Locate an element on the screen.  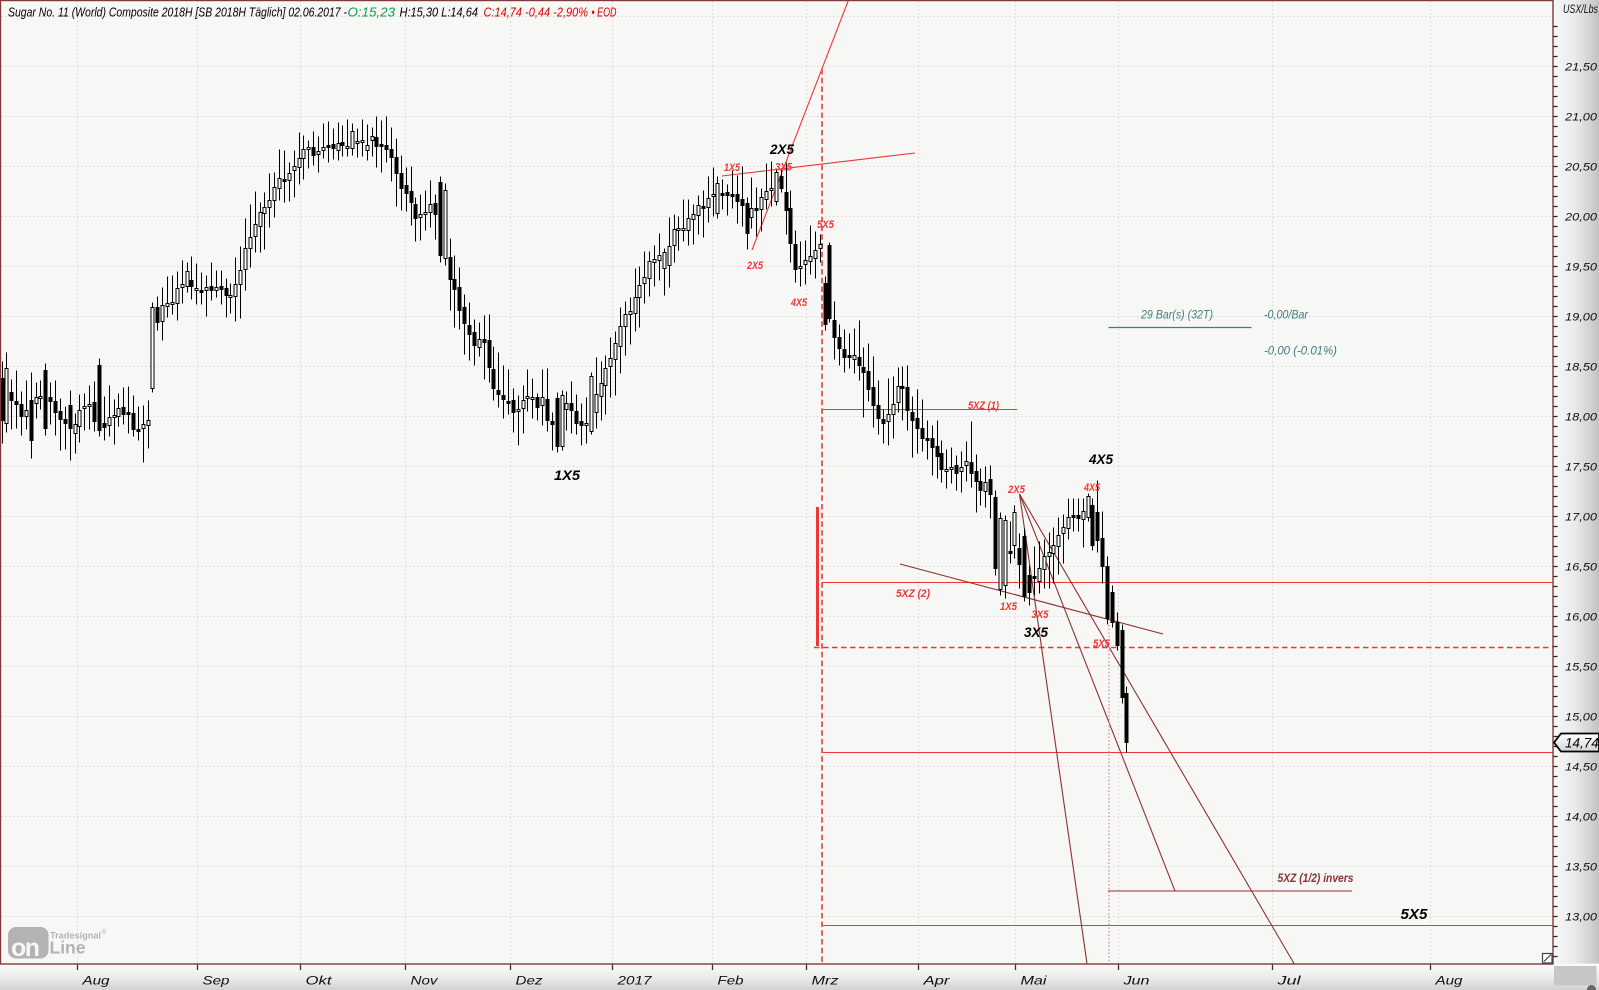
svg-text: 13,50 is located at coordinates (1581, 868).